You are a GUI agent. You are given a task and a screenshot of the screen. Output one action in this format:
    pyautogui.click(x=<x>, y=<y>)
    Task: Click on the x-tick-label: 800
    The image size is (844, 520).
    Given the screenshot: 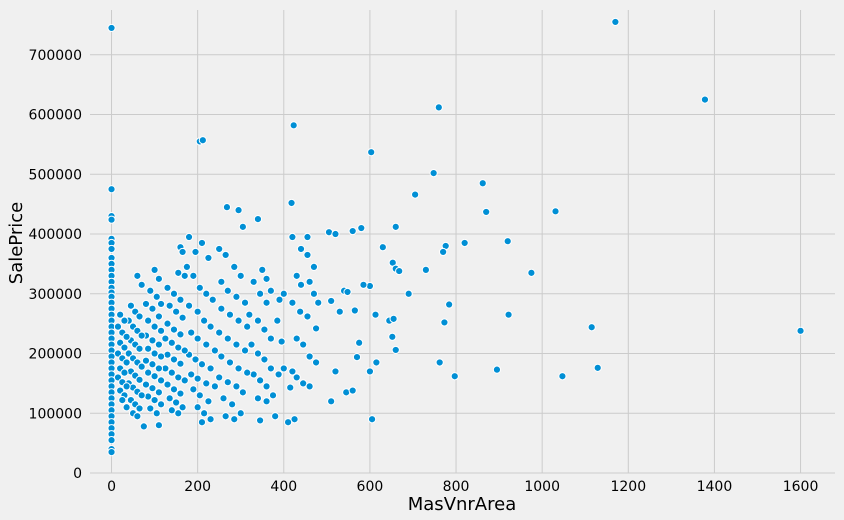 What is the action you would take?
    pyautogui.click(x=456, y=487)
    